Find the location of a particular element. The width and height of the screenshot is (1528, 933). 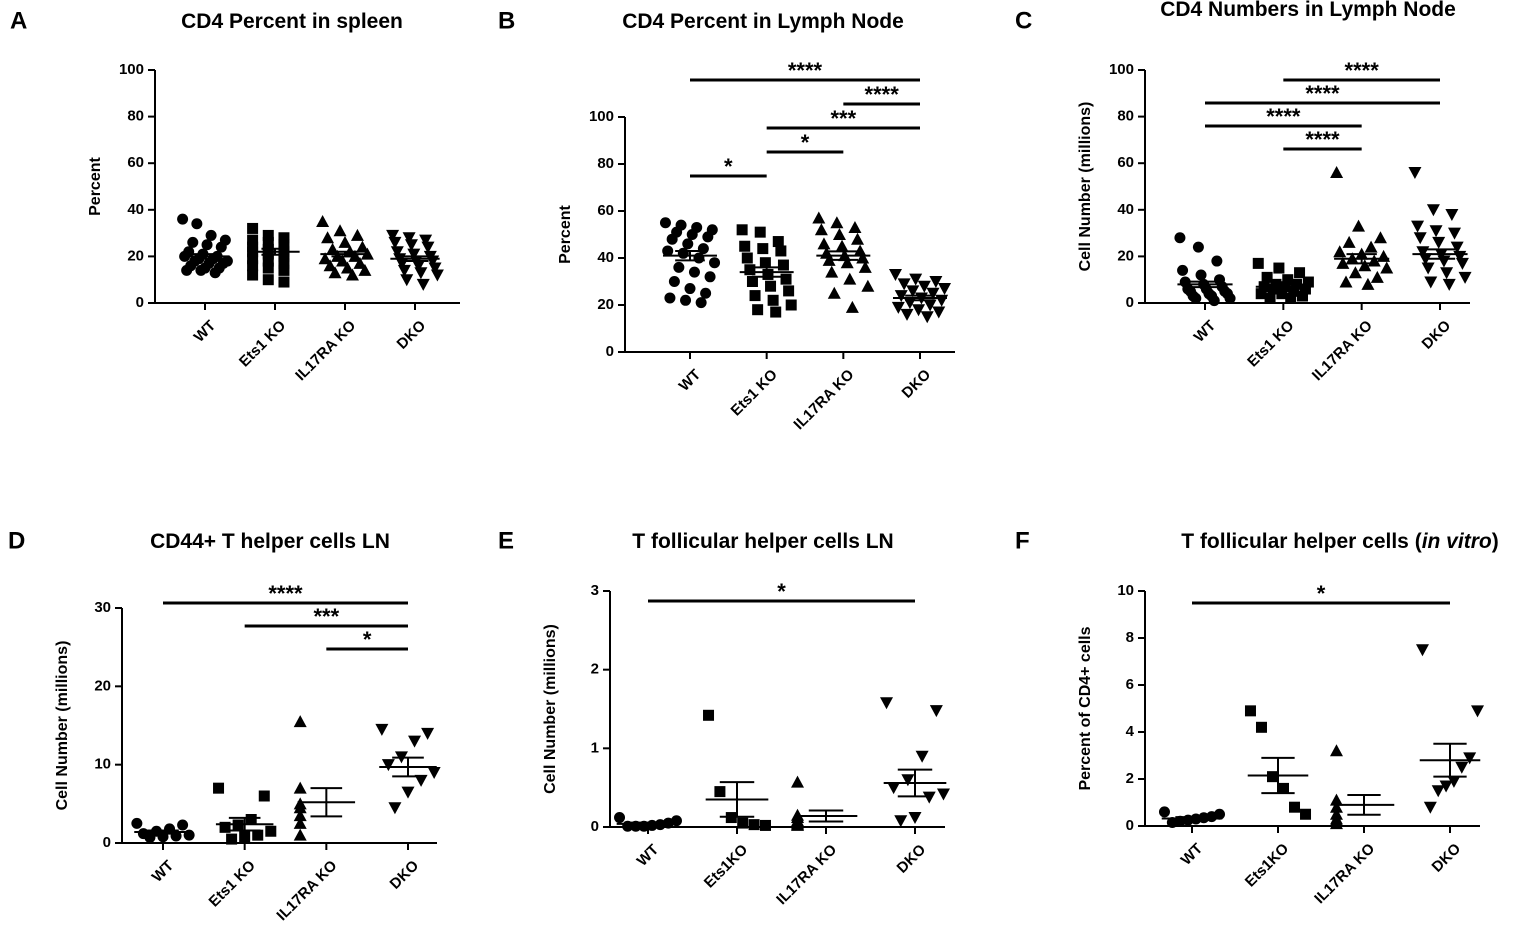

x-tick-label: IL17RA KO is located at coordinates (306, 890).